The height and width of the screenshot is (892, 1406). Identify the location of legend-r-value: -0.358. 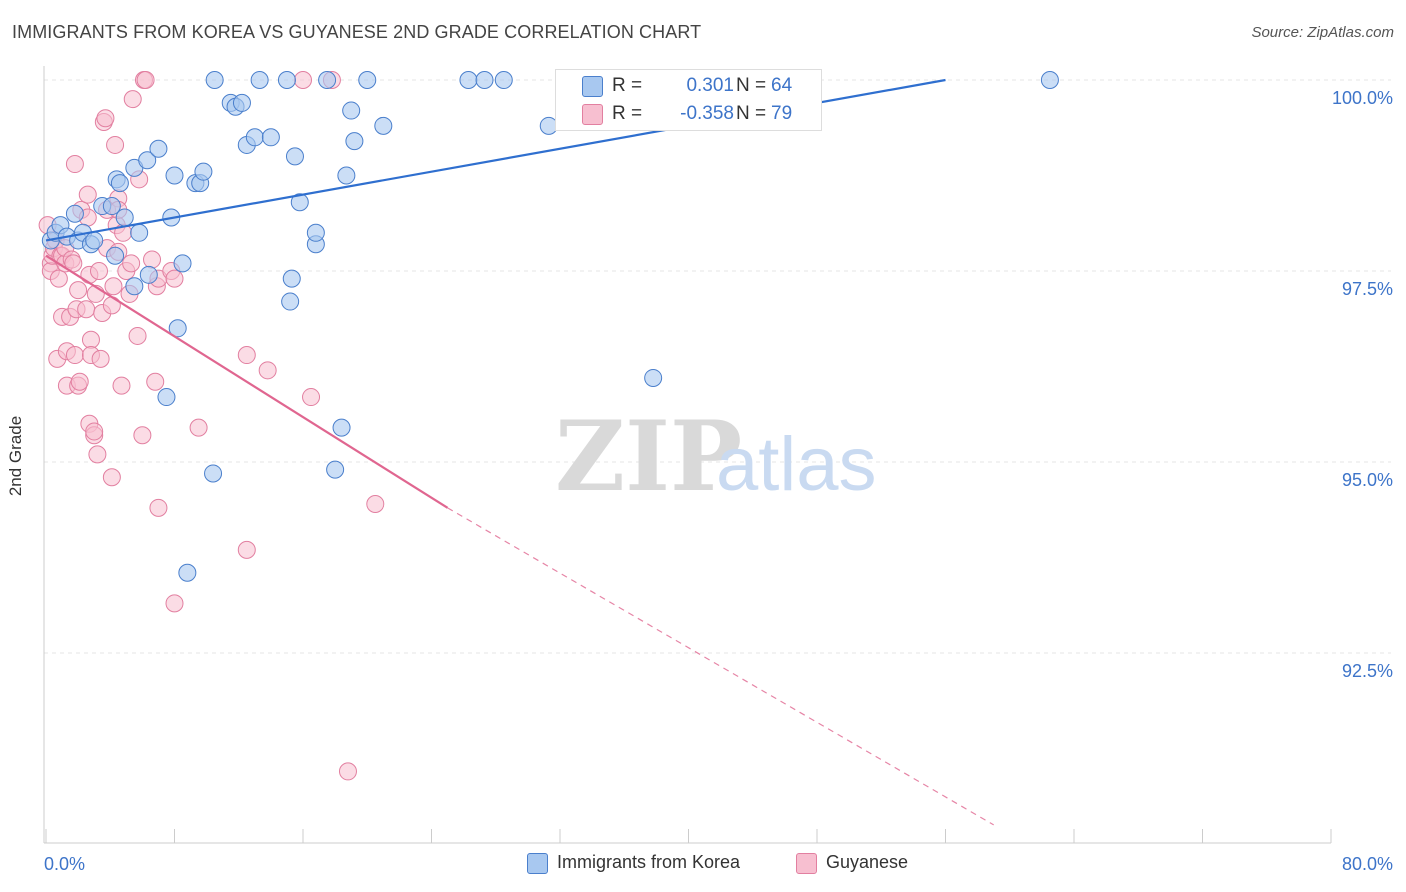
(707, 113).